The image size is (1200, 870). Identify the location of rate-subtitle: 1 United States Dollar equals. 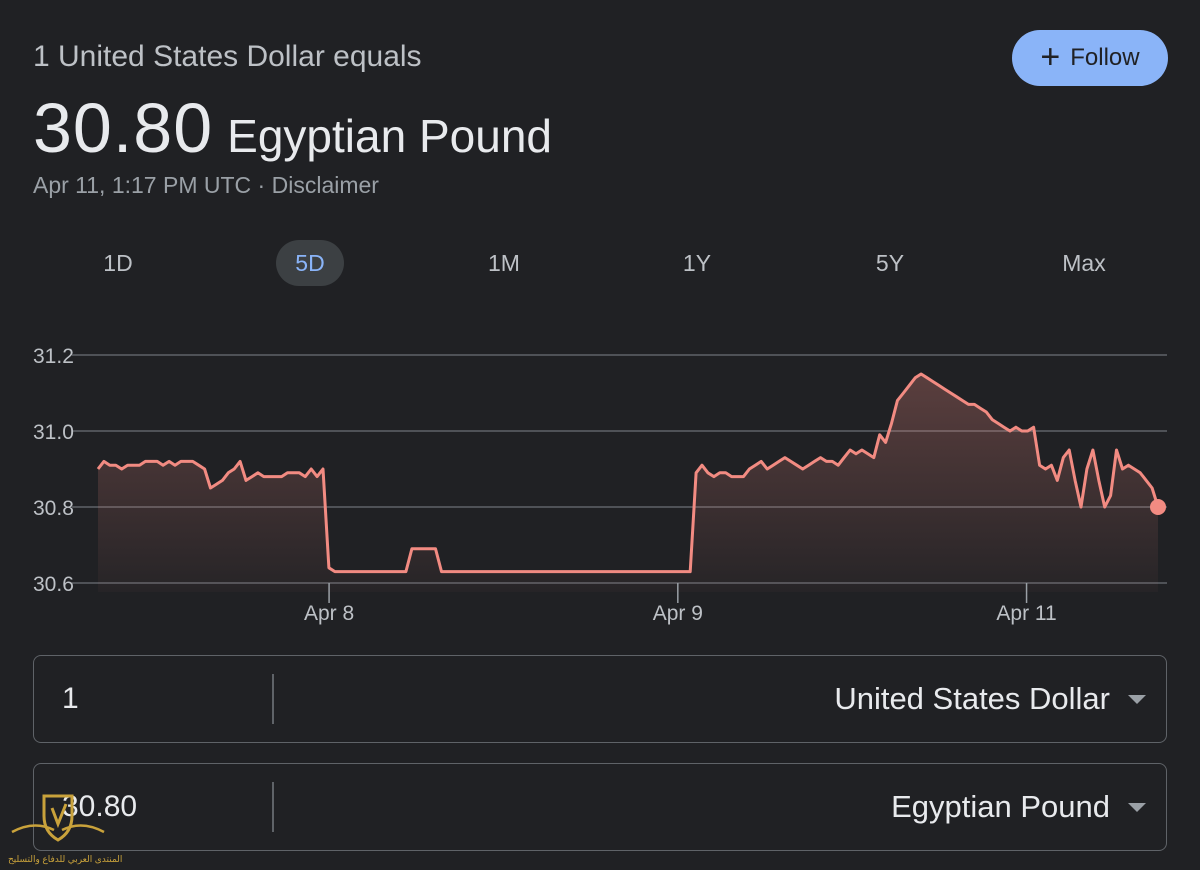
(227, 56).